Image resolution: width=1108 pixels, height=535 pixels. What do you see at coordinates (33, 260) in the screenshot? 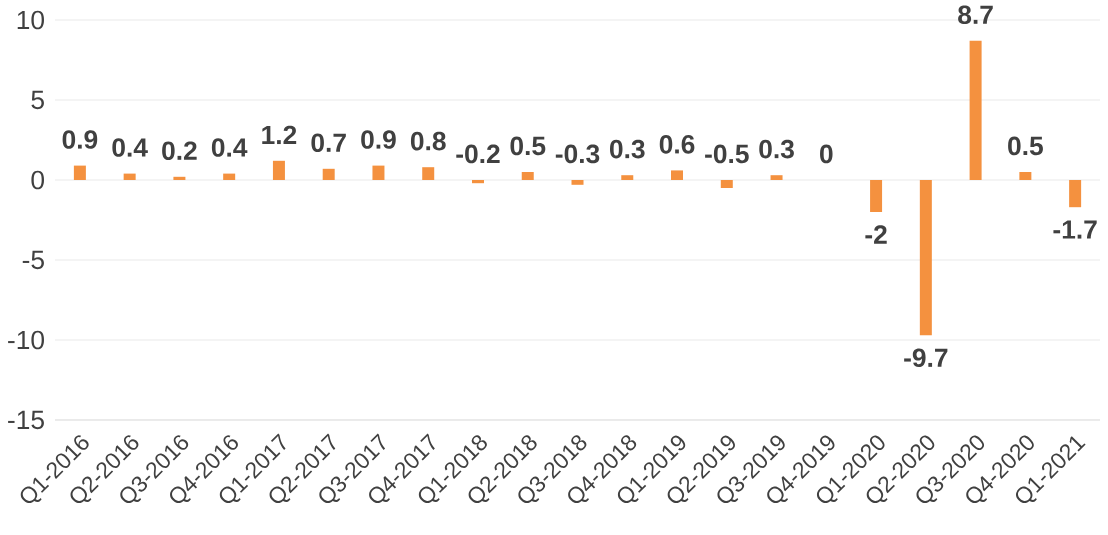
I see `y-tick-label: -5` at bounding box center [33, 260].